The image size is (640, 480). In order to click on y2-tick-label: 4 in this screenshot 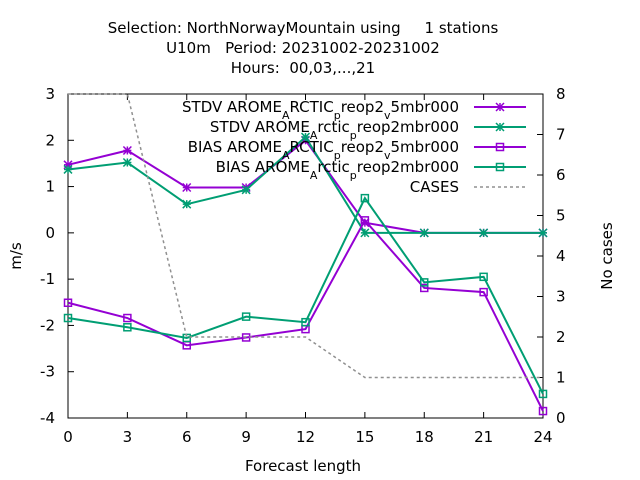, I will do `click(561, 256)`.